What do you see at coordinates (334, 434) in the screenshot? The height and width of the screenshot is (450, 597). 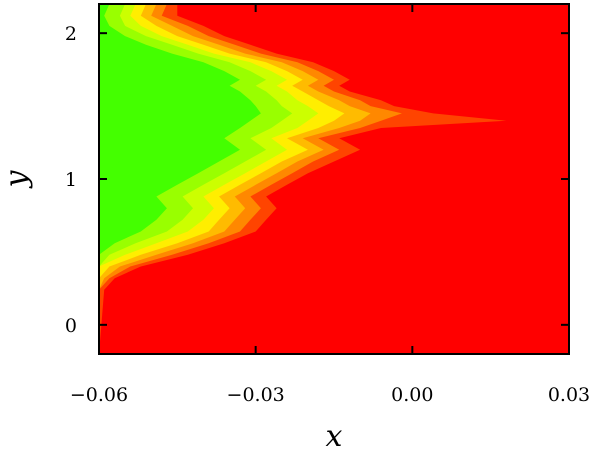 I see `x-axis-title: x` at bounding box center [334, 434].